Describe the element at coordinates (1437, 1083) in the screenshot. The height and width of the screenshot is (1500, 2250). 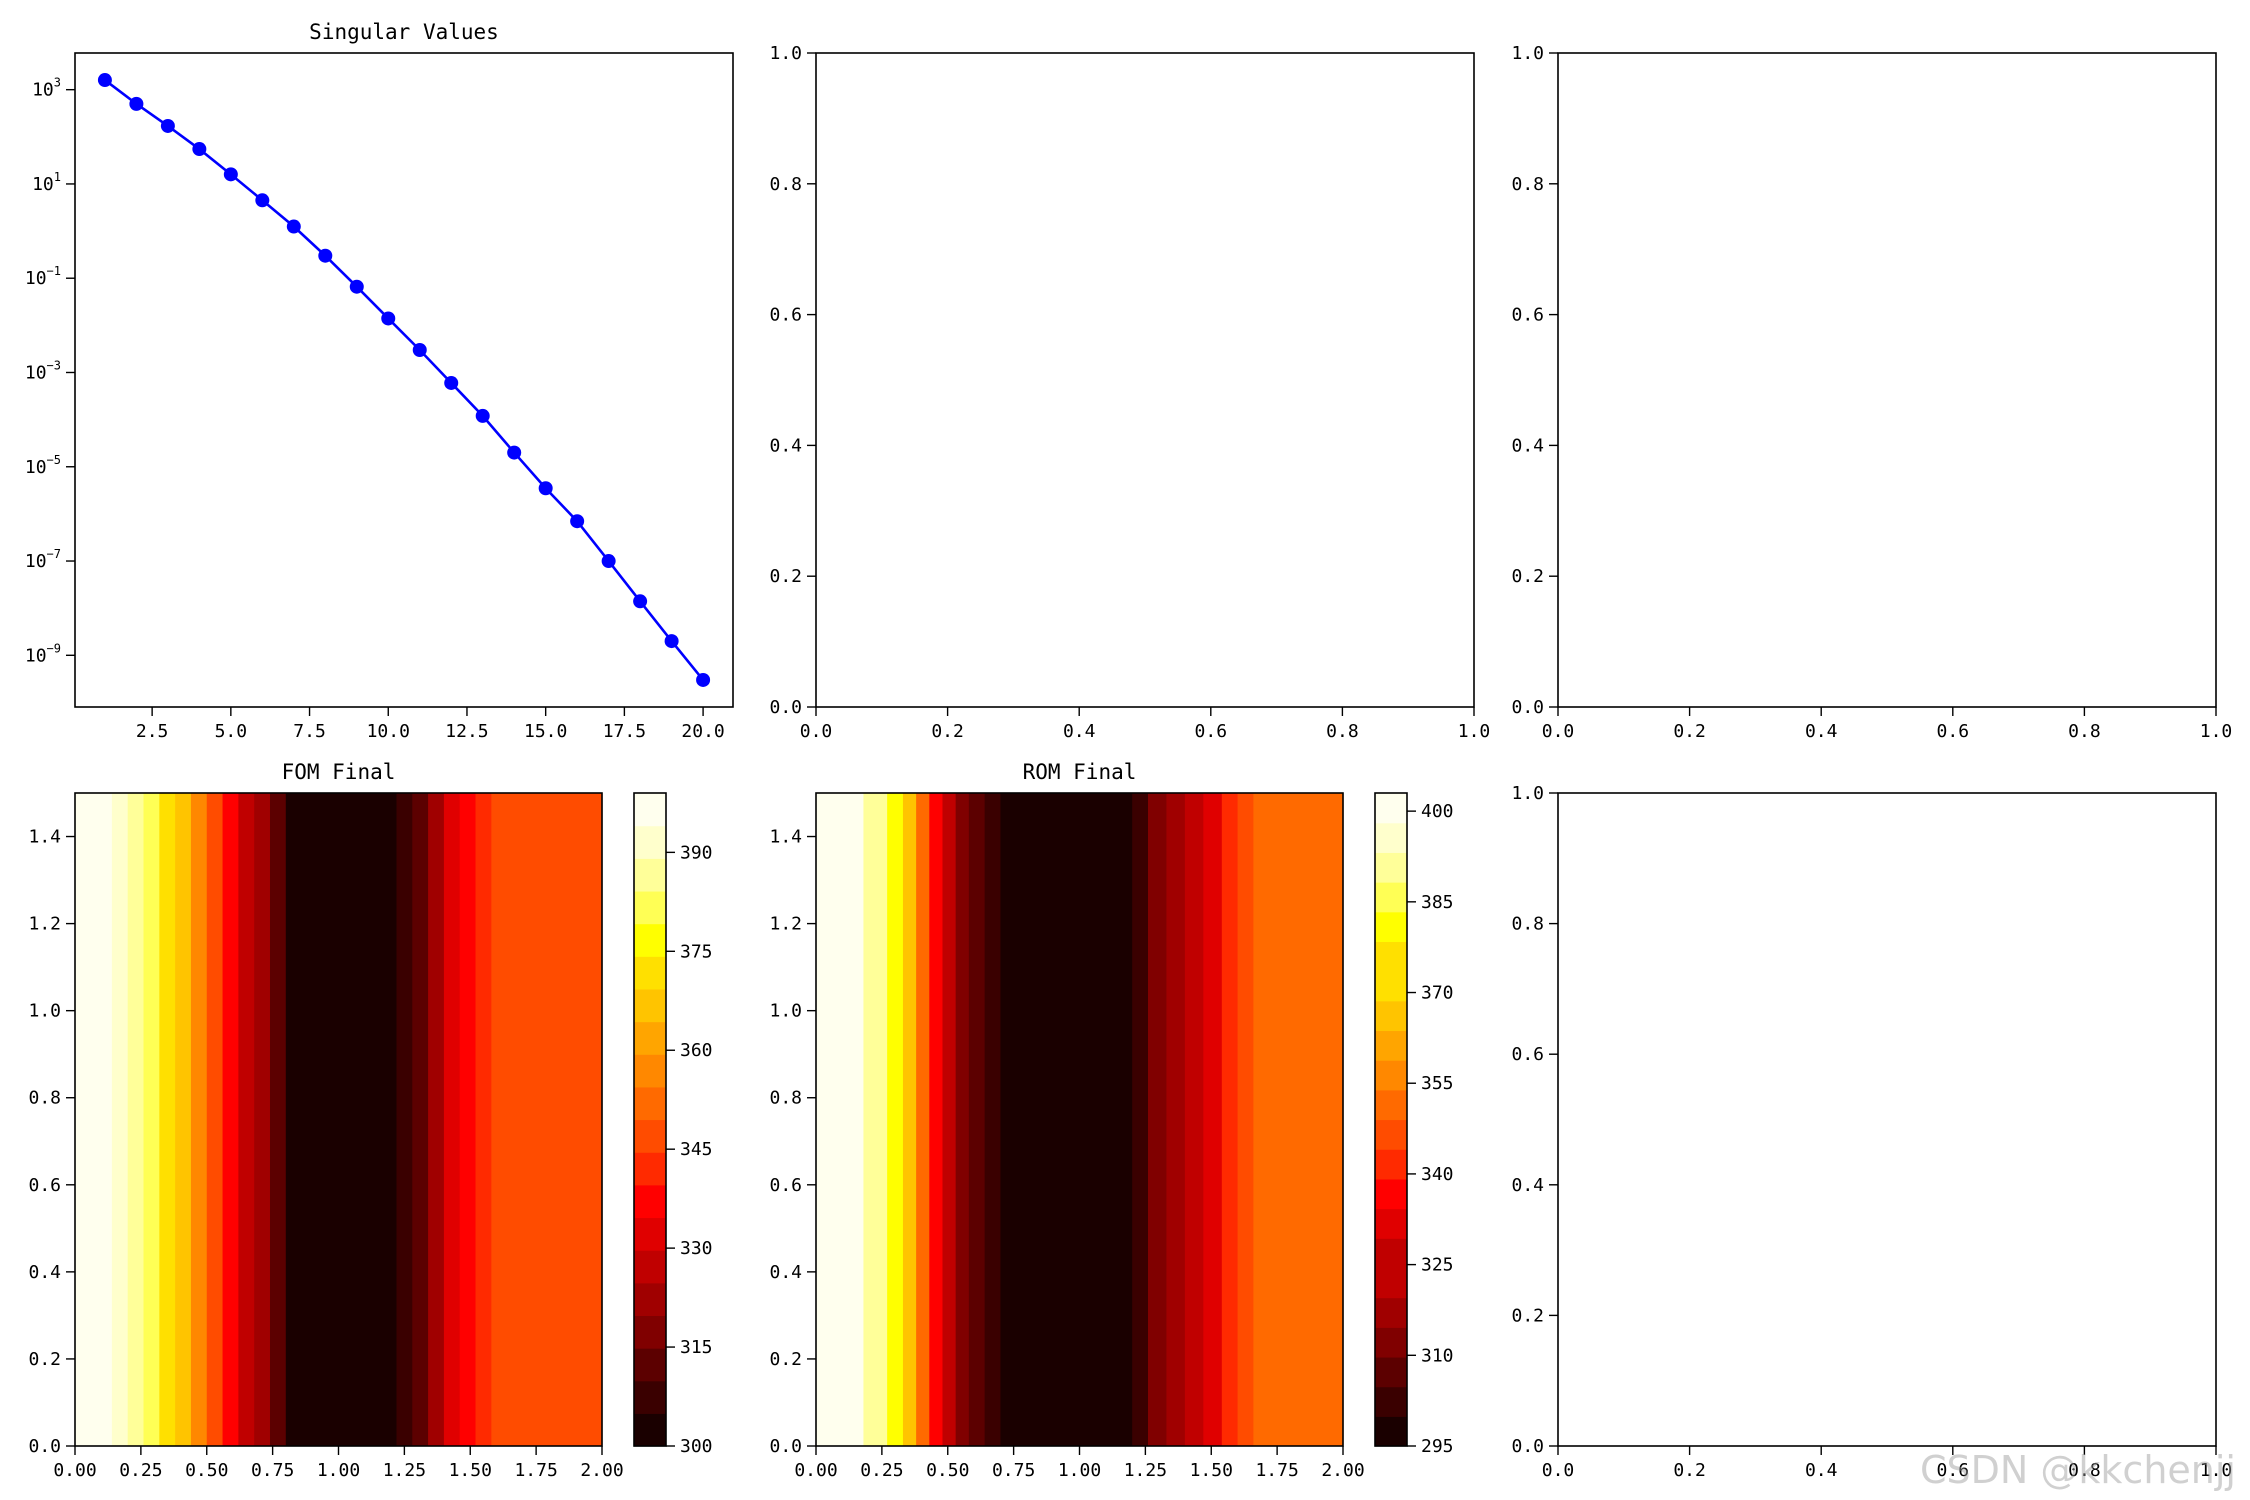
I see `colorbar-tick-label: 355` at that location.